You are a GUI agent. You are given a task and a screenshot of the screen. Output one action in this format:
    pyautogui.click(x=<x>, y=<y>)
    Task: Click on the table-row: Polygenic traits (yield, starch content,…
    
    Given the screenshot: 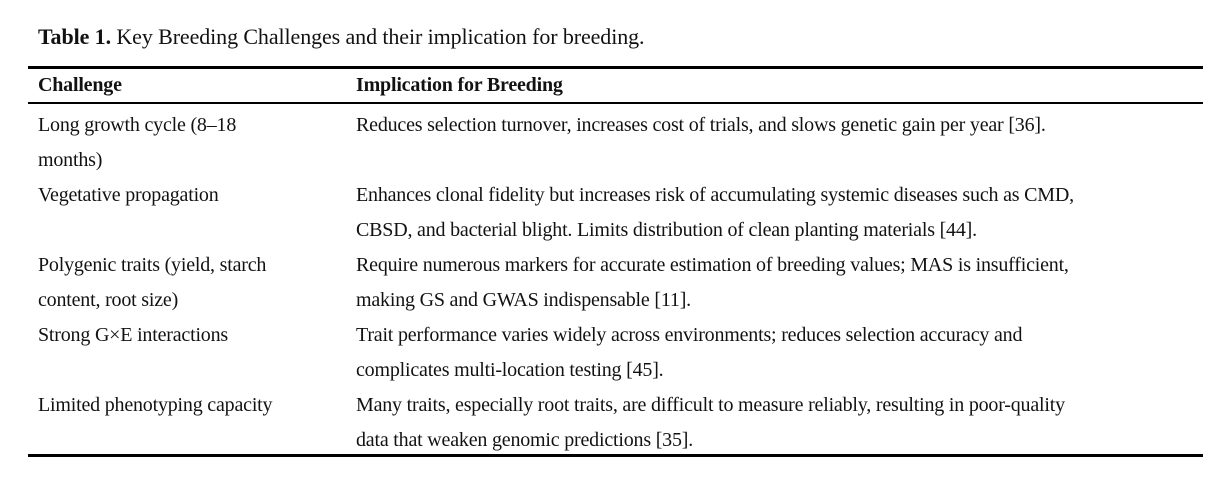 What is the action you would take?
    pyautogui.click(x=615, y=279)
    